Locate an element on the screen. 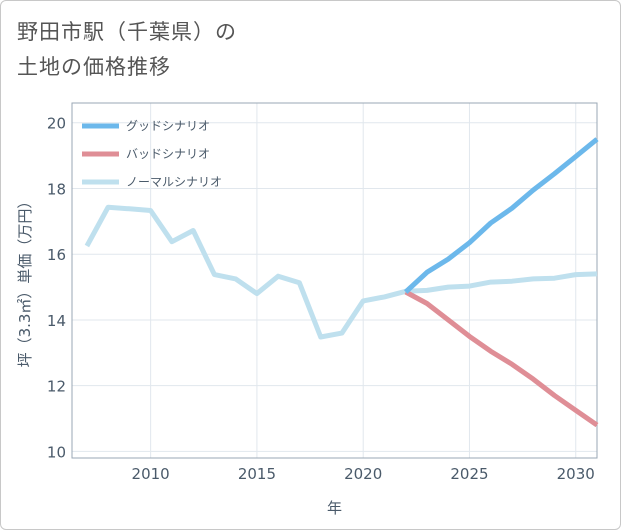 This screenshot has width=621, height=530. y-tick-label: 18 is located at coordinates (56, 189).